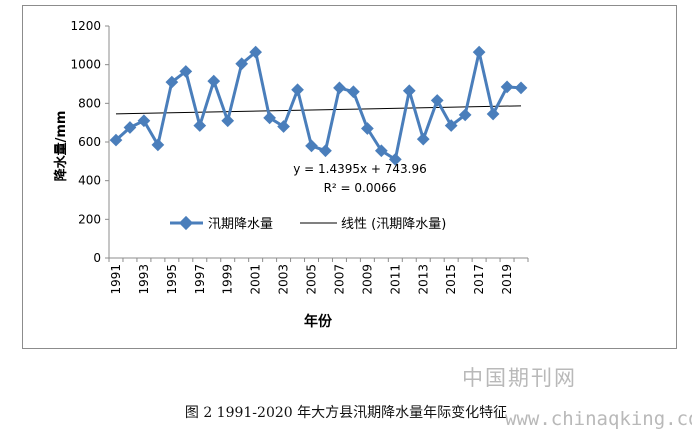 The height and width of the screenshot is (435, 692). Describe the element at coordinates (479, 279) in the screenshot. I see `x-tick-label: 2017` at that location.